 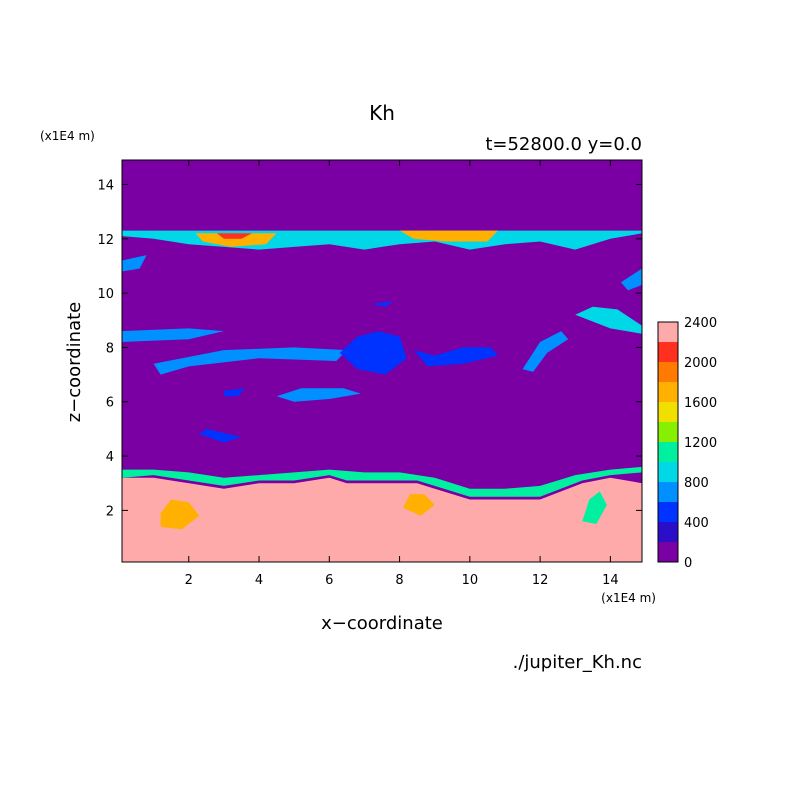 What do you see at coordinates (696, 523) in the screenshot?
I see `colorbar-tick-label: 400` at bounding box center [696, 523].